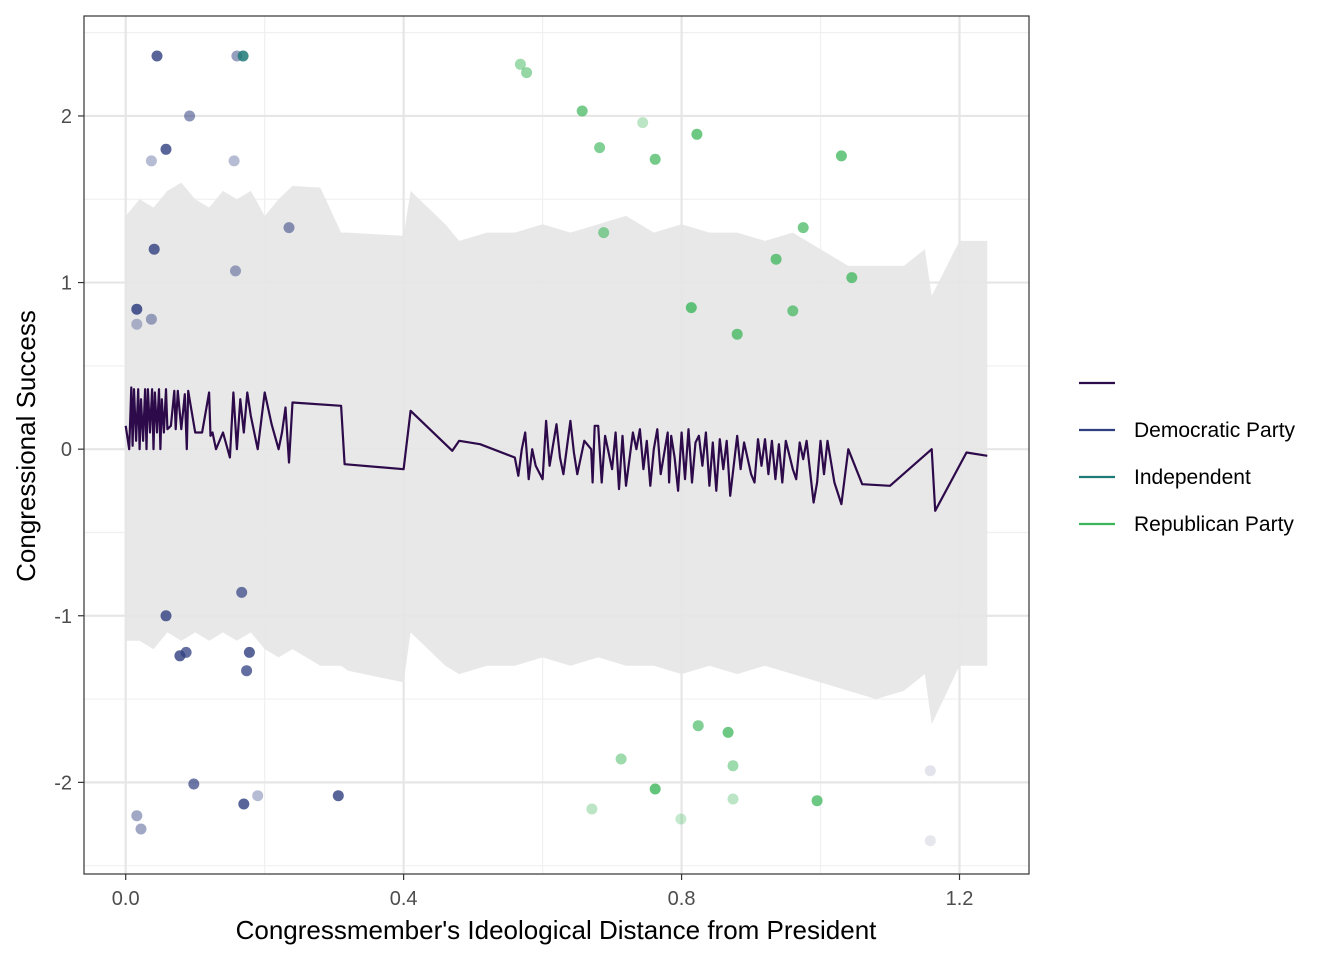 This screenshot has height=960, width=1344. Describe the element at coordinates (63, 783) in the screenshot. I see `y-tick-label: -2` at that location.